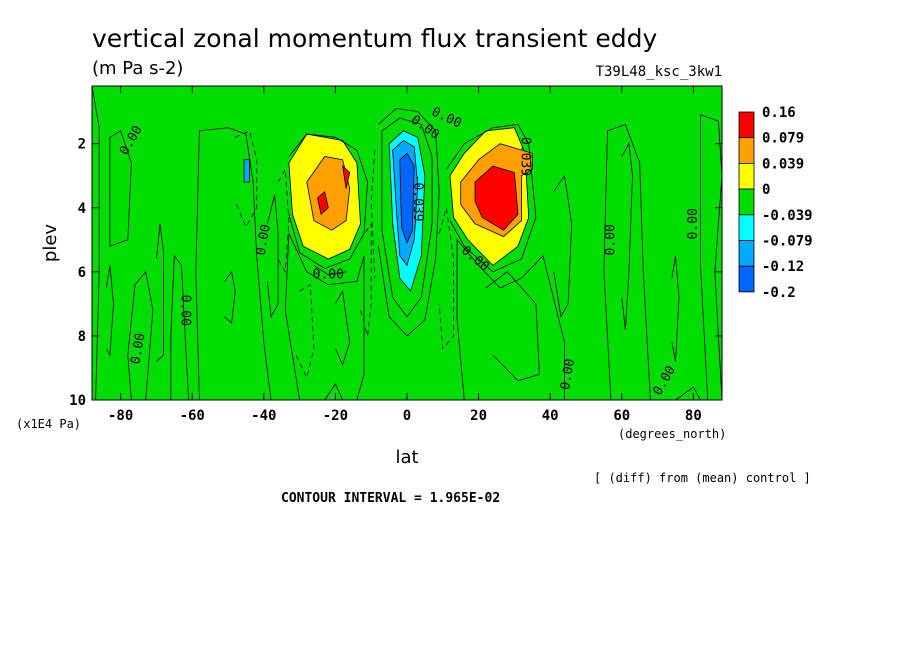 This screenshot has height=654, width=904. I want to click on legend-level-label-2: 0.039, so click(783, 164).